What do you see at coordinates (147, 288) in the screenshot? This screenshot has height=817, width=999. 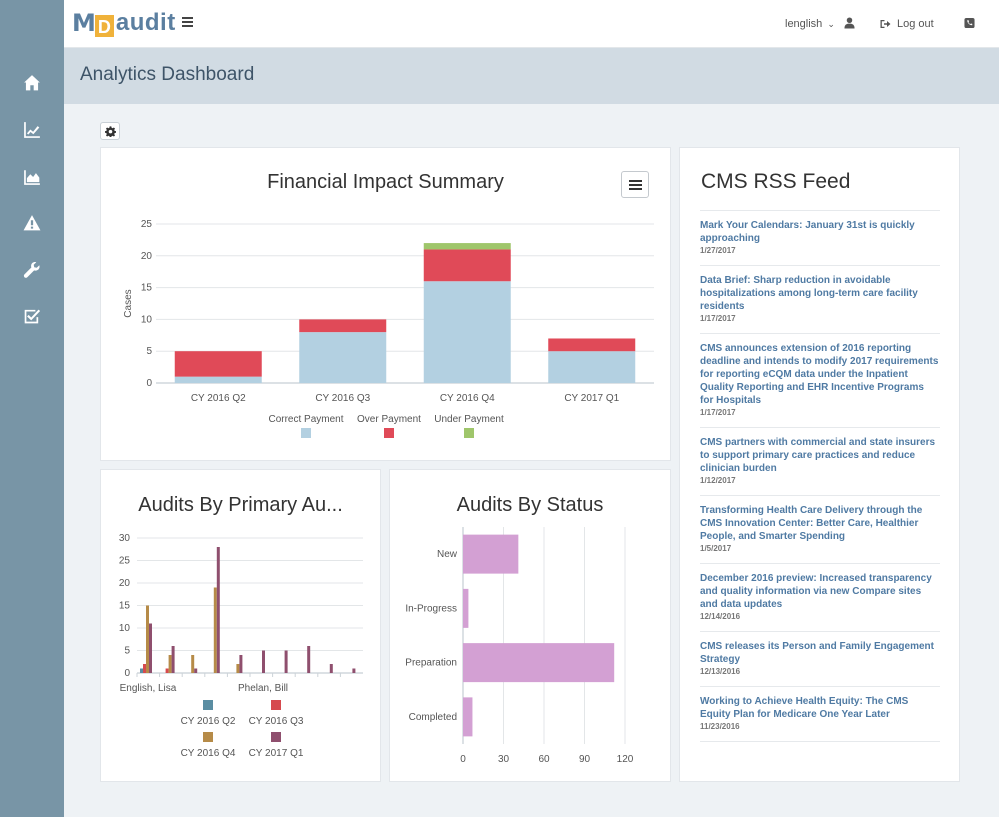 I see `y-tick-label: 15` at bounding box center [147, 288].